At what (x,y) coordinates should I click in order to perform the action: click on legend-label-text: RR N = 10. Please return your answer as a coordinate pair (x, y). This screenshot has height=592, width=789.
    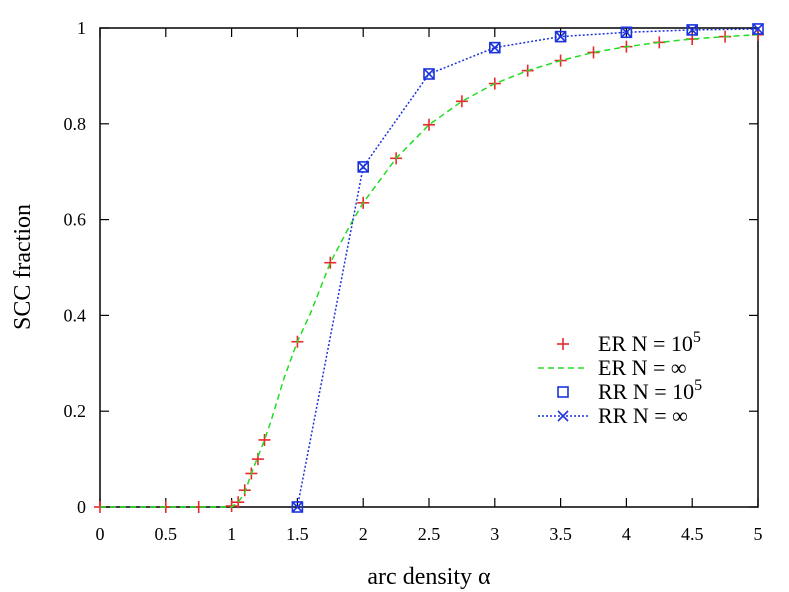
    Looking at the image, I should click on (646, 391).